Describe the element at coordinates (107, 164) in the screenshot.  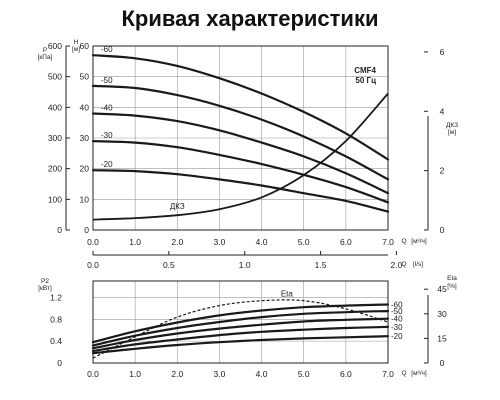
I see `head-curve-label: -20` at that location.